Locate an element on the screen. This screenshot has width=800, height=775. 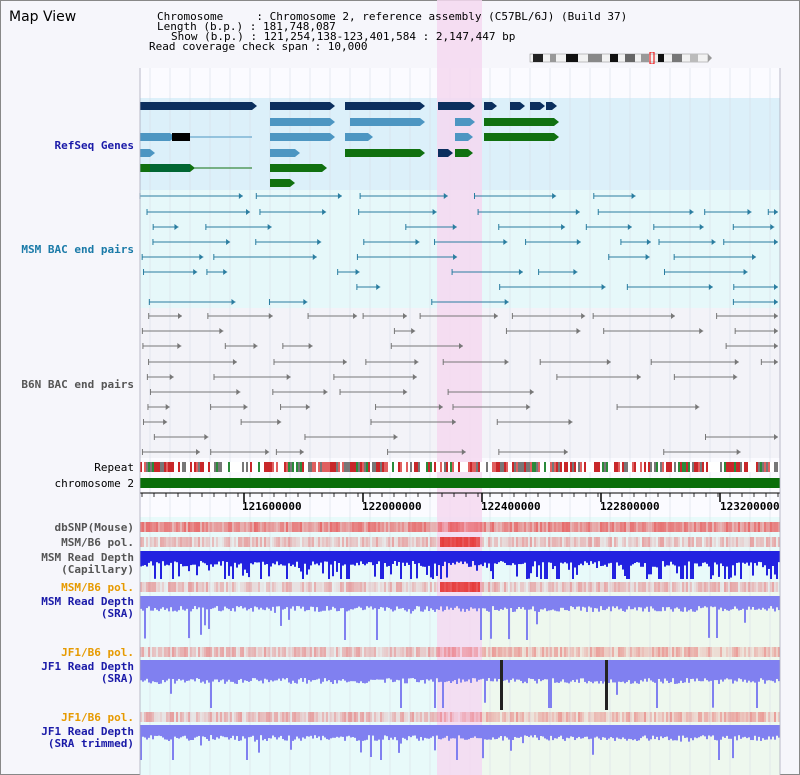
msm-bac-pair-end is located at coordinates (505, 242).